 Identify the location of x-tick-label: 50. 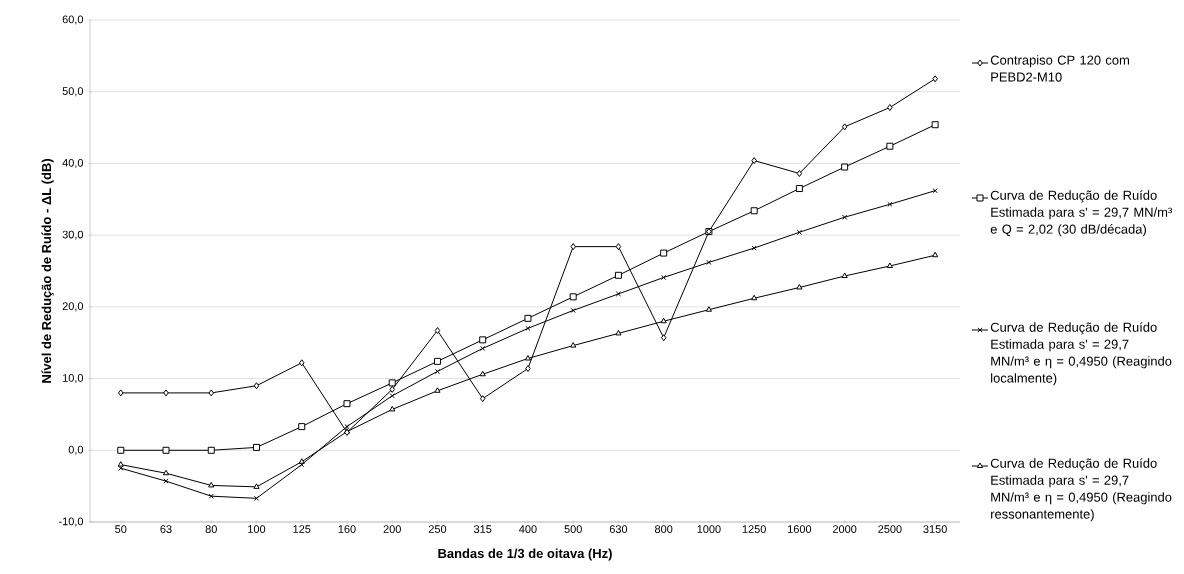
(121, 529).